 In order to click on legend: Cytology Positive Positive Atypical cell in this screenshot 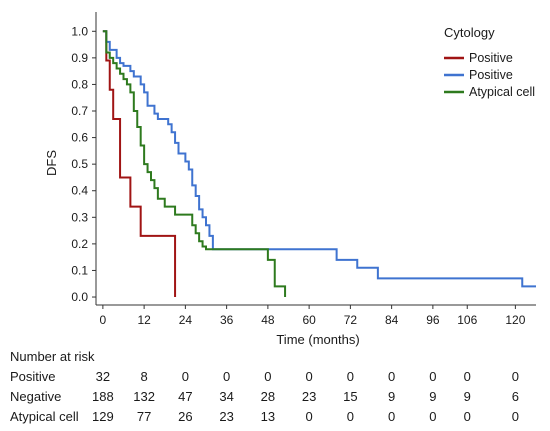, I will do `click(489, 62)`.